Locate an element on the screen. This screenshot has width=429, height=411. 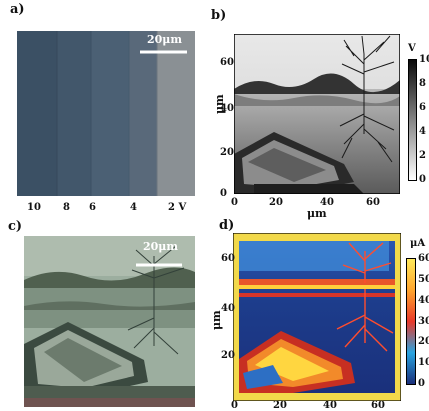
panel-b-colorbar-unit: V is located at coordinates (412, 48).